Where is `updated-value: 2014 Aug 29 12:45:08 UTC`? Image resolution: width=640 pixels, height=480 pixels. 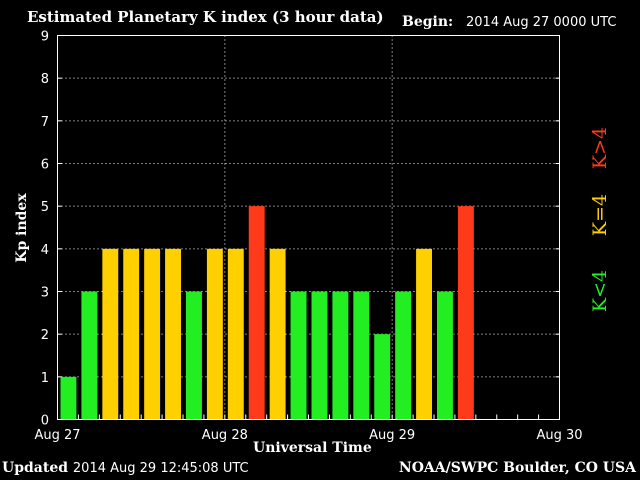
updated-value: 2014 Aug 29 12:45:08 UTC is located at coordinates (160, 468).